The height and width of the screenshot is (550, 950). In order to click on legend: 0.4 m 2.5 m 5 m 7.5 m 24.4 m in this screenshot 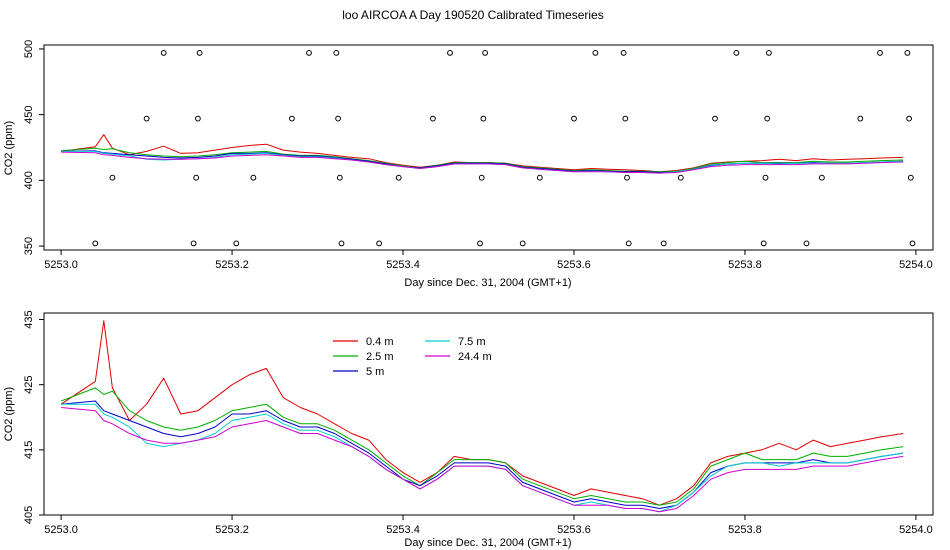, I will do `click(412, 357)`.